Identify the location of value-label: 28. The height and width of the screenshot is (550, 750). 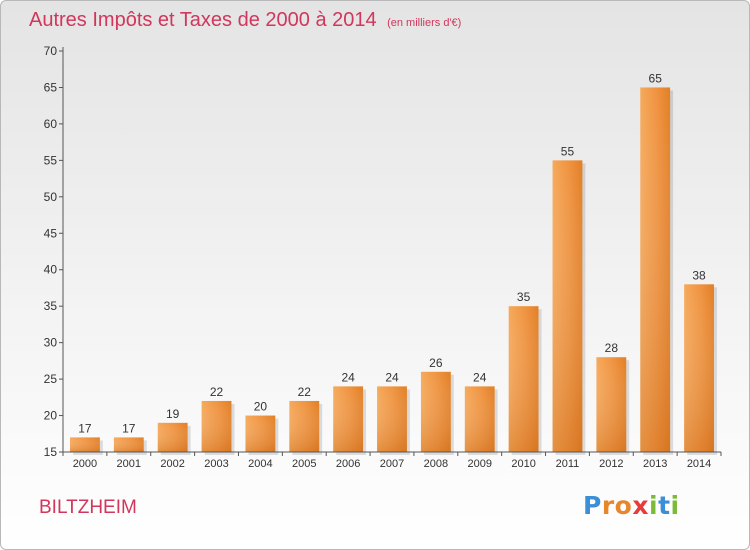
(612, 348).